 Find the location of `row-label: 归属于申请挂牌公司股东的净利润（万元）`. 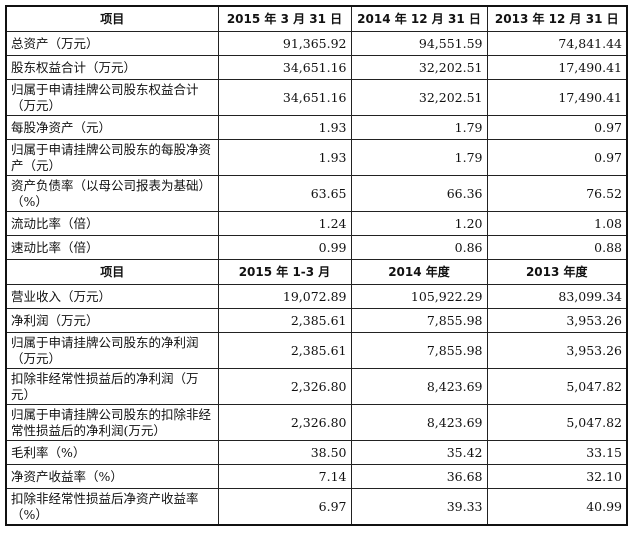

row-label: 归属于申请挂牌公司股东的净利润（万元） is located at coordinates (112, 350).